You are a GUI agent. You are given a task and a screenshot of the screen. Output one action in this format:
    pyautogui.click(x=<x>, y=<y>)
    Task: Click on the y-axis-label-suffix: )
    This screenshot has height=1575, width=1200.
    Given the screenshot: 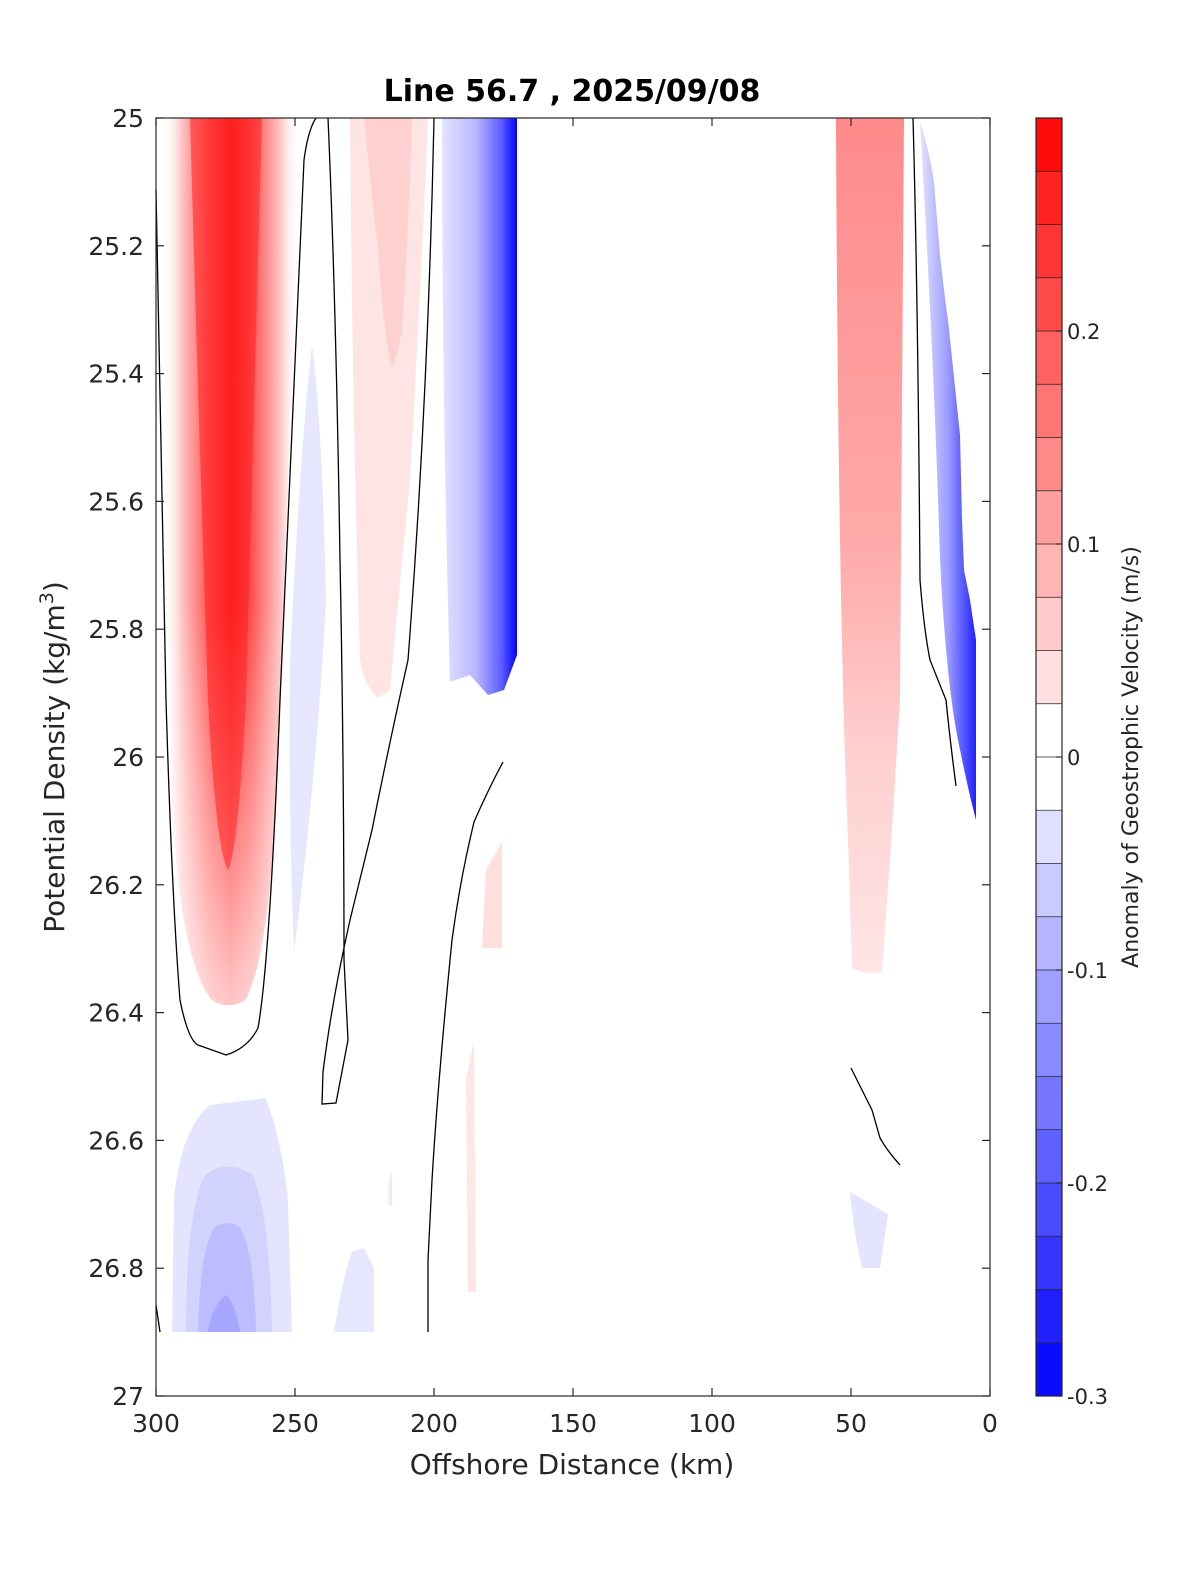 What is the action you would take?
    pyautogui.click(x=54, y=586)
    